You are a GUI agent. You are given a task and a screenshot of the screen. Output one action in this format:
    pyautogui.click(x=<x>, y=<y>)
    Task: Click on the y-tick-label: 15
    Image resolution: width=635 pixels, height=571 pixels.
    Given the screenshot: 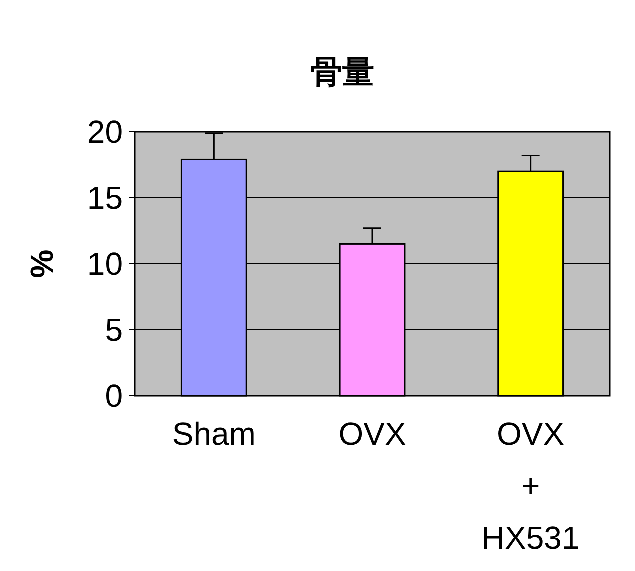 What is the action you would take?
    pyautogui.click(x=105, y=198)
    